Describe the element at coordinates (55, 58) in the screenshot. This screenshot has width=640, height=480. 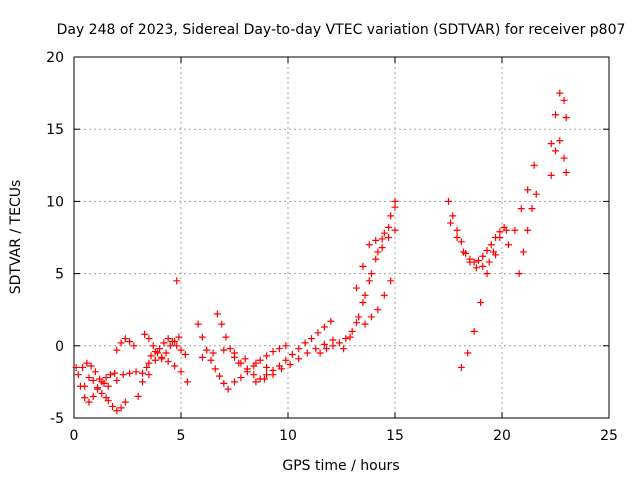
I see `y-tick-label: 20` at that location.